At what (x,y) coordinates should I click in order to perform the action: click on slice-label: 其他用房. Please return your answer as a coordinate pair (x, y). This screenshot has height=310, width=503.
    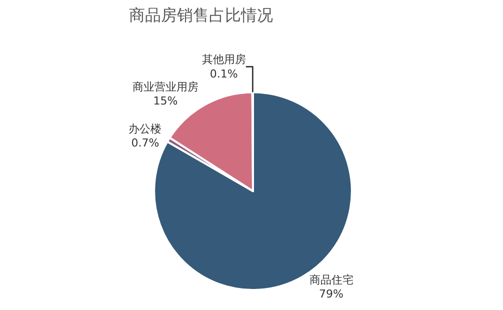
    Looking at the image, I should click on (224, 59).